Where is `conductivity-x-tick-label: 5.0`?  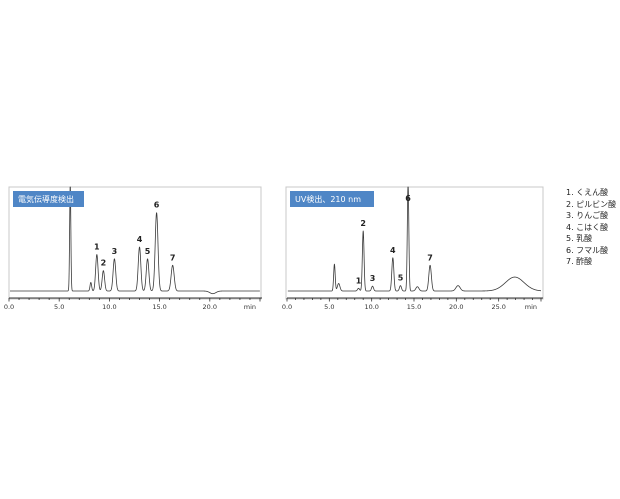 conductivity-x-tick-label: 5.0 is located at coordinates (59, 307).